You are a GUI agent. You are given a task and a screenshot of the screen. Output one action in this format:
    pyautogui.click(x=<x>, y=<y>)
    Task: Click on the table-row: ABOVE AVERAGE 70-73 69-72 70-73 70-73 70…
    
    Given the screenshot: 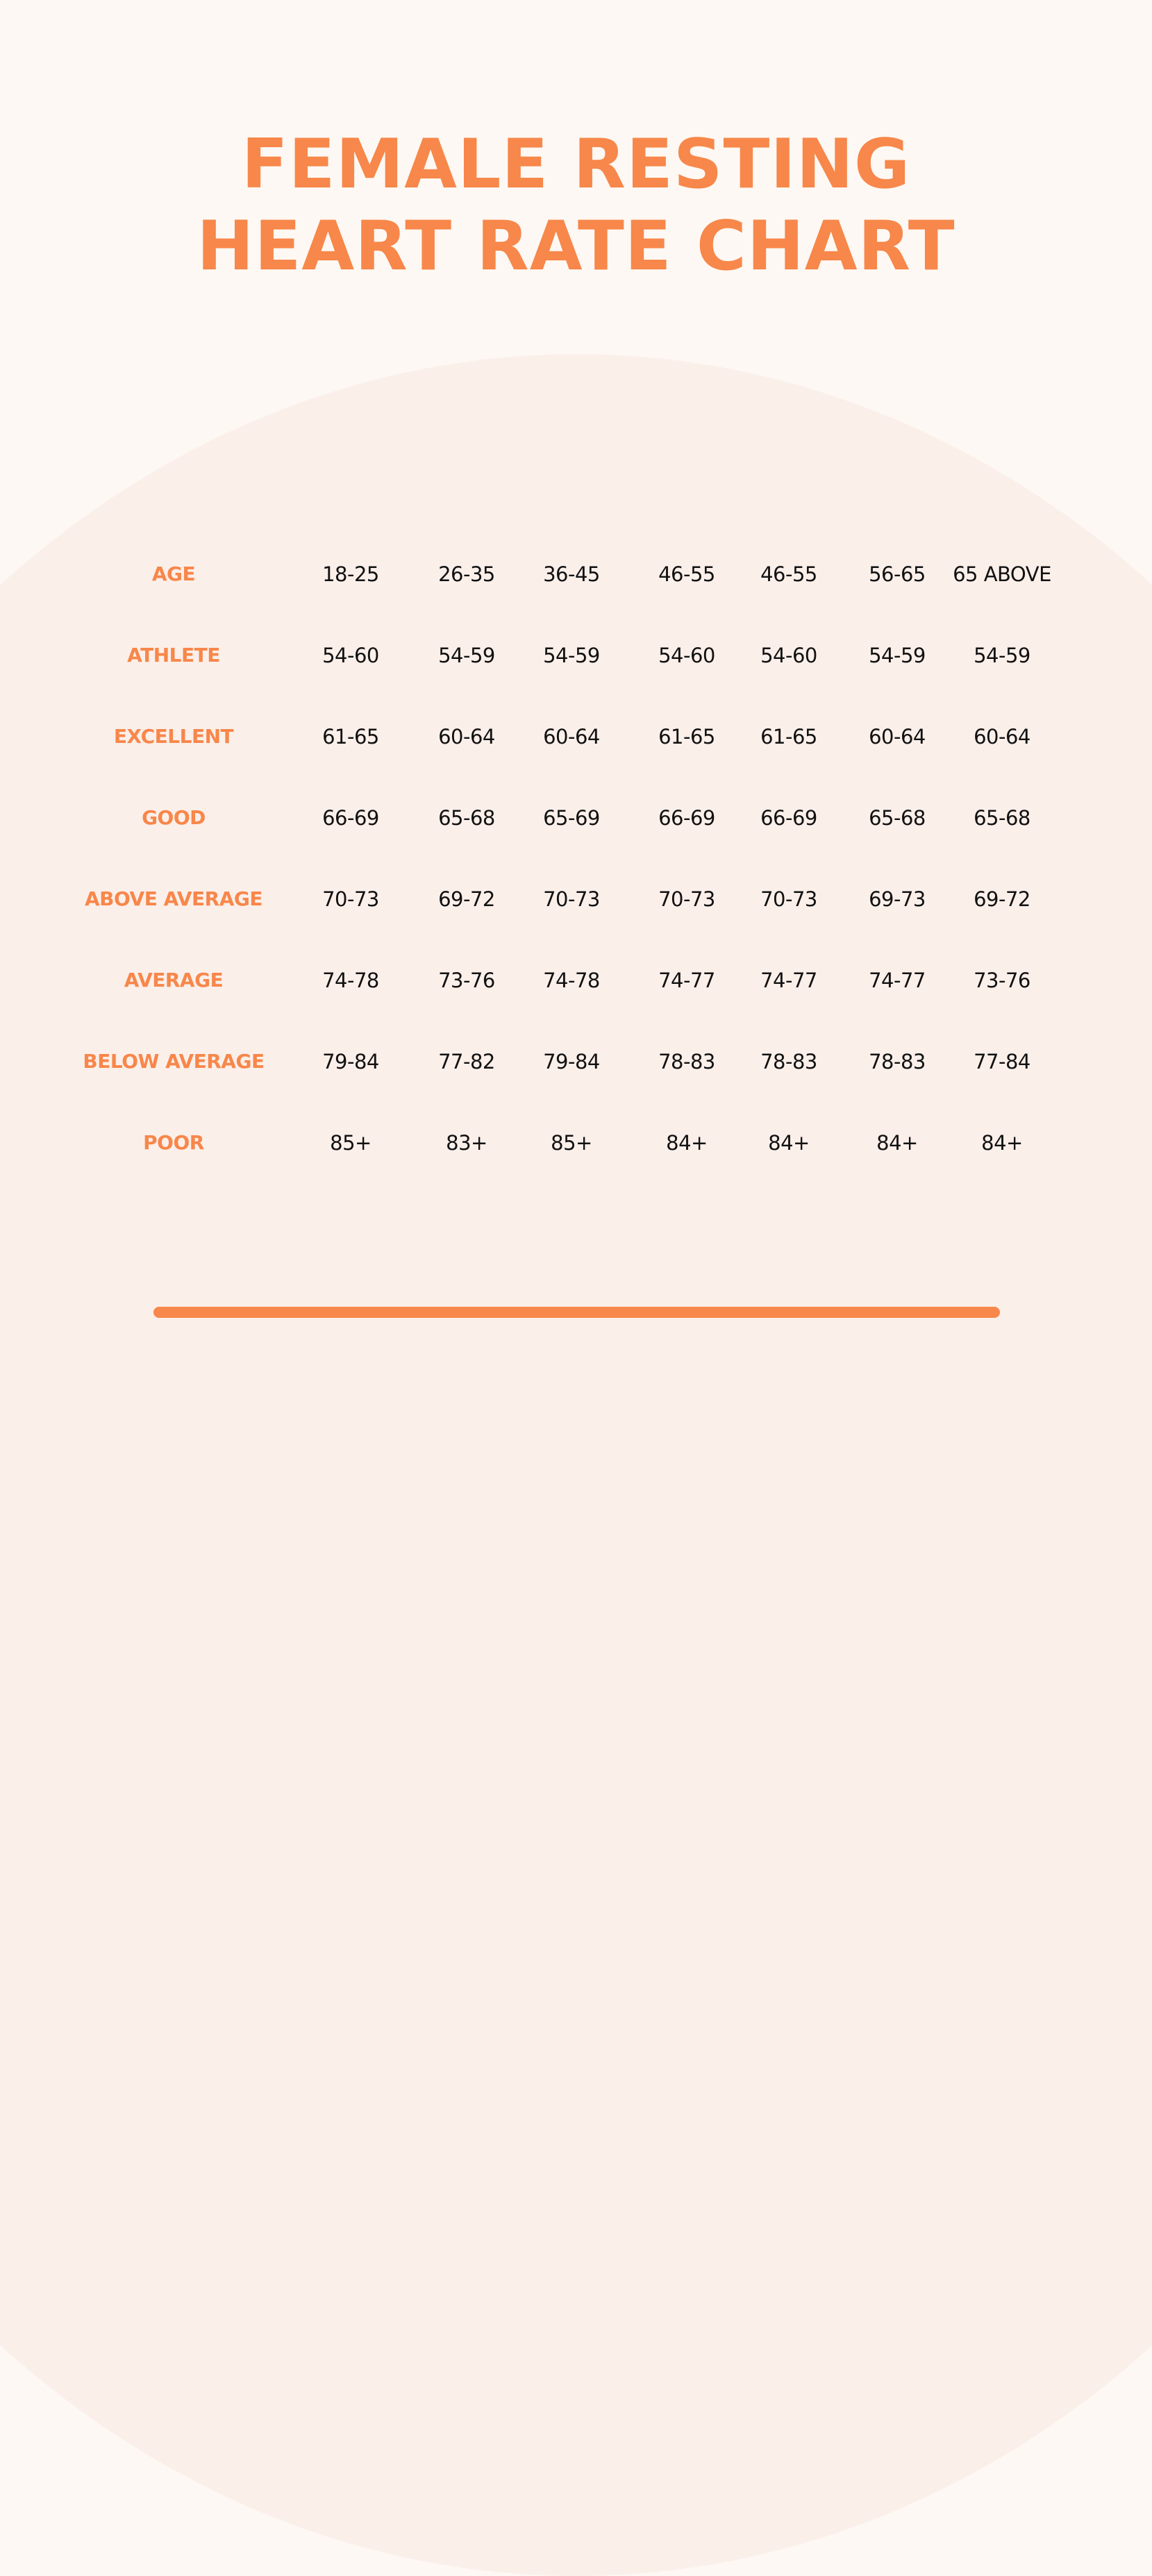 What is the action you would take?
    pyautogui.click(x=576, y=914)
    